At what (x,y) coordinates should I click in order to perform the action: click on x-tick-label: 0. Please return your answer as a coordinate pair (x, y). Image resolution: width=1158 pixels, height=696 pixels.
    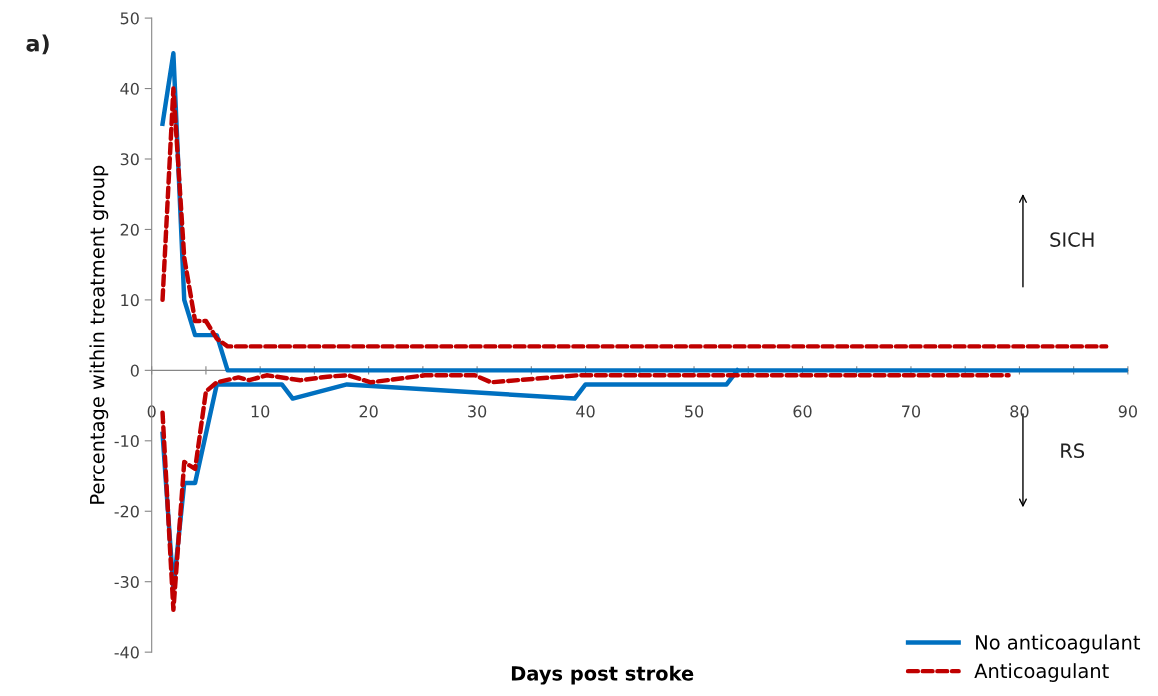
    Looking at the image, I should click on (151, 411).